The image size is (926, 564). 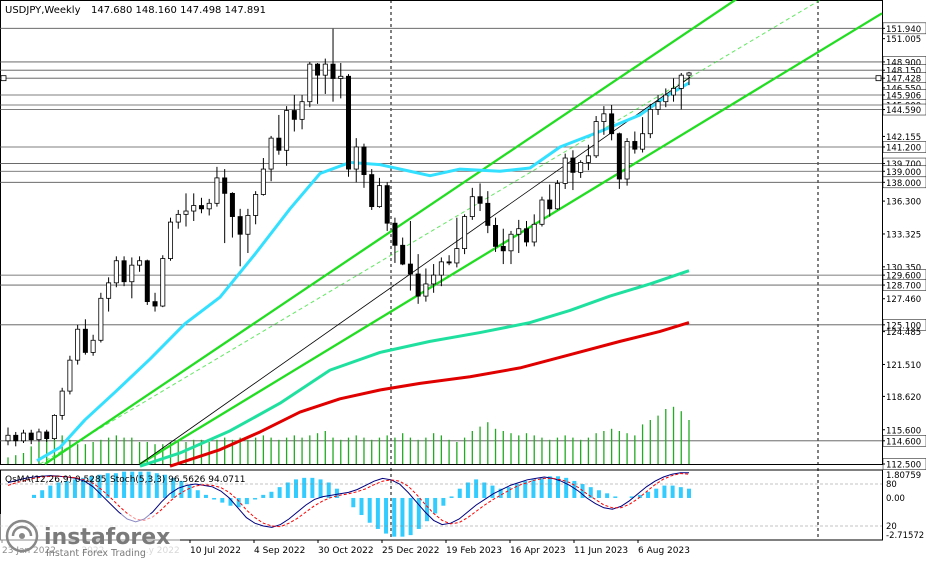 What do you see at coordinates (903, 235) in the screenshot?
I see `price-axis-label: 133.325` at bounding box center [903, 235].